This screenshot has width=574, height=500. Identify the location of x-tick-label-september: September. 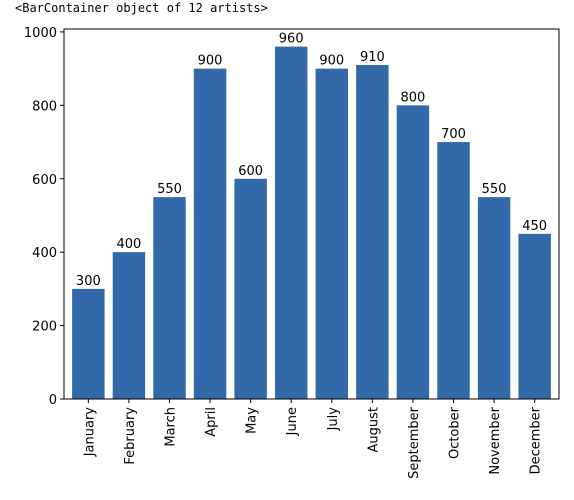
(414, 442).